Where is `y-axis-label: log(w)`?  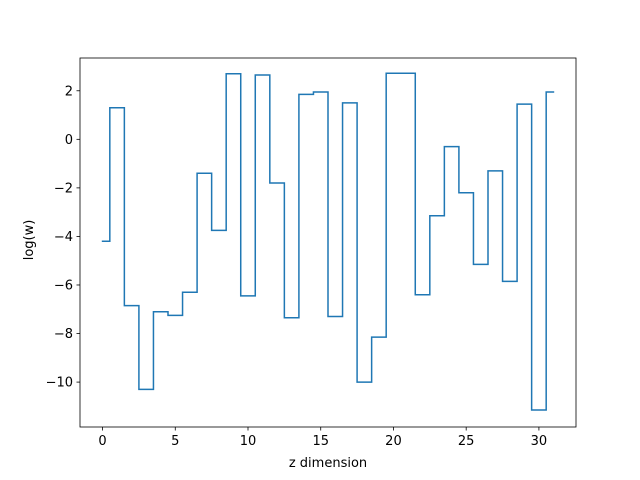 y-axis-label: log(w) is located at coordinates (29, 240).